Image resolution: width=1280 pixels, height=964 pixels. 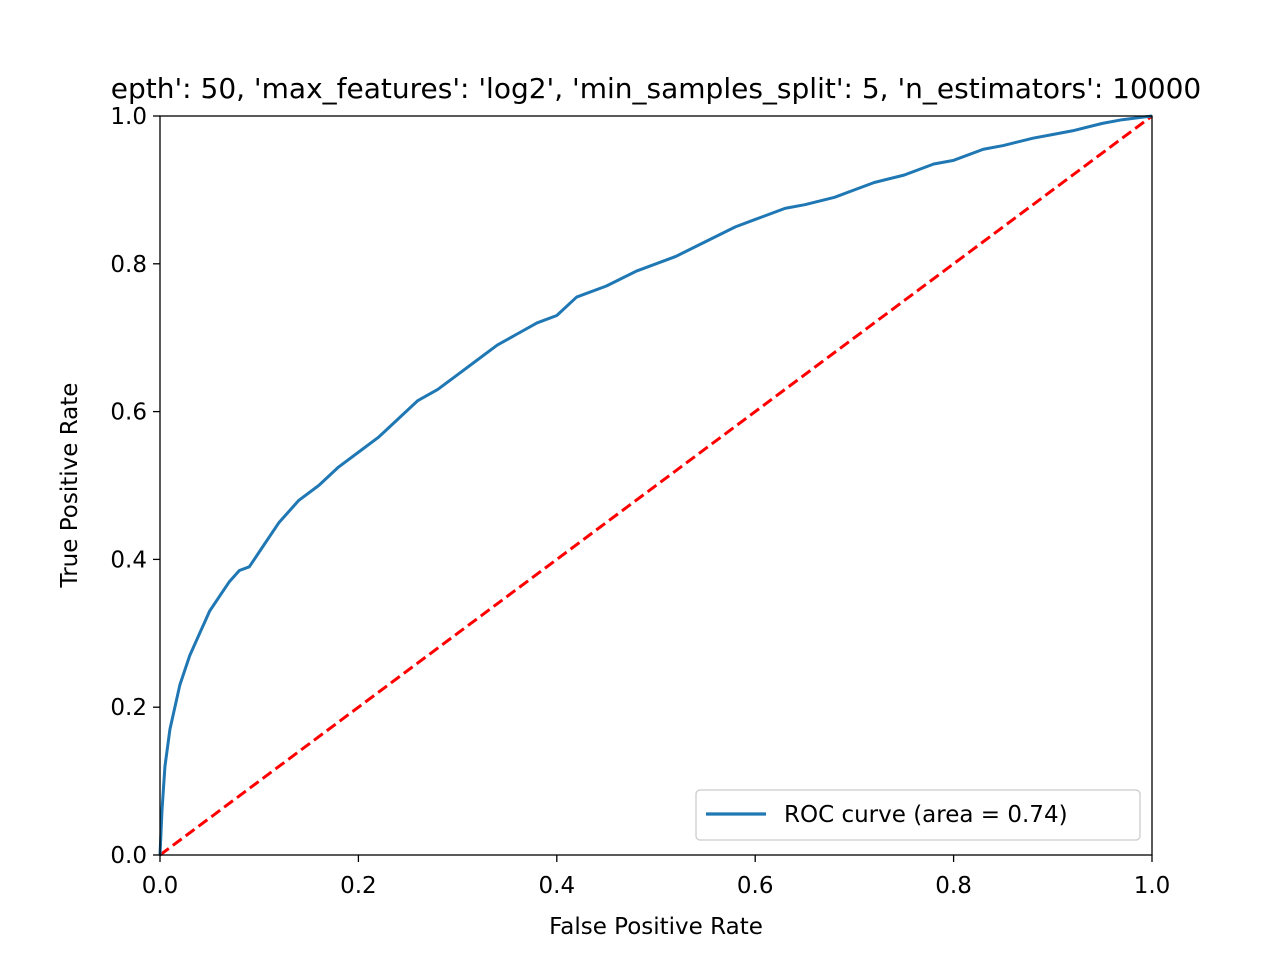 I want to click on y-tick-label: 0.0, so click(x=128, y=856).